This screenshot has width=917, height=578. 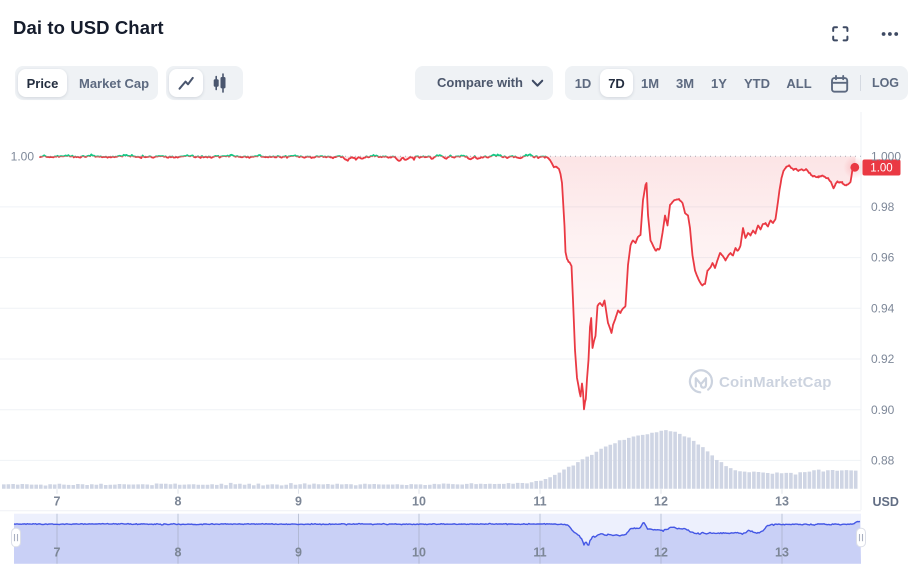 I want to click on svg-text: 1.000, so click(x=886, y=156).